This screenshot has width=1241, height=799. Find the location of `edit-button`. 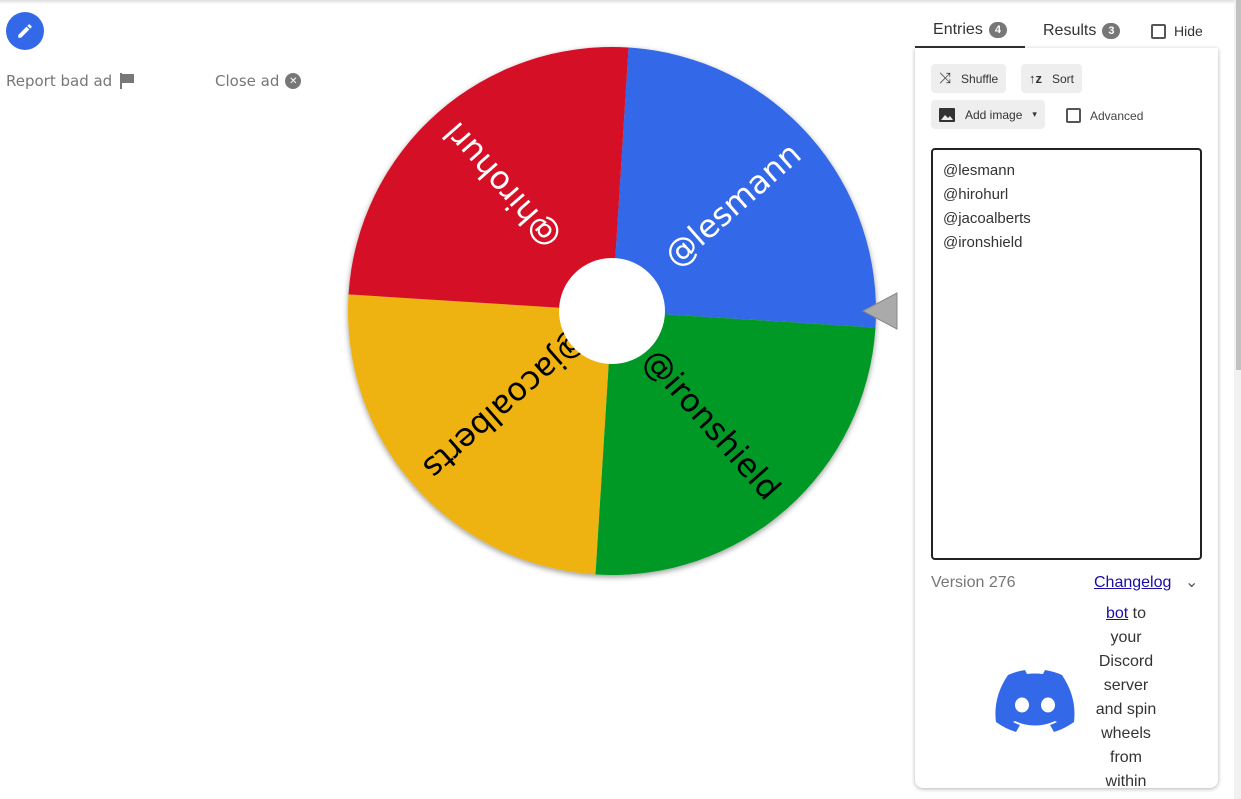

edit-button is located at coordinates (25, 31).